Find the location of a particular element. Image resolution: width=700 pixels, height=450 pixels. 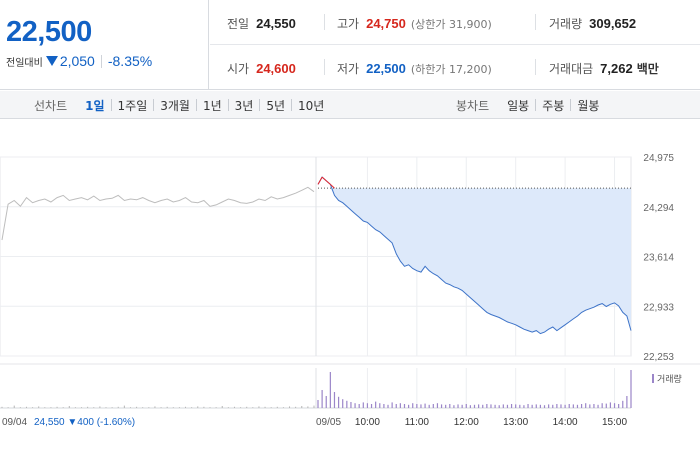

stat-open: 시가 24,600 is located at coordinates (261, 68).